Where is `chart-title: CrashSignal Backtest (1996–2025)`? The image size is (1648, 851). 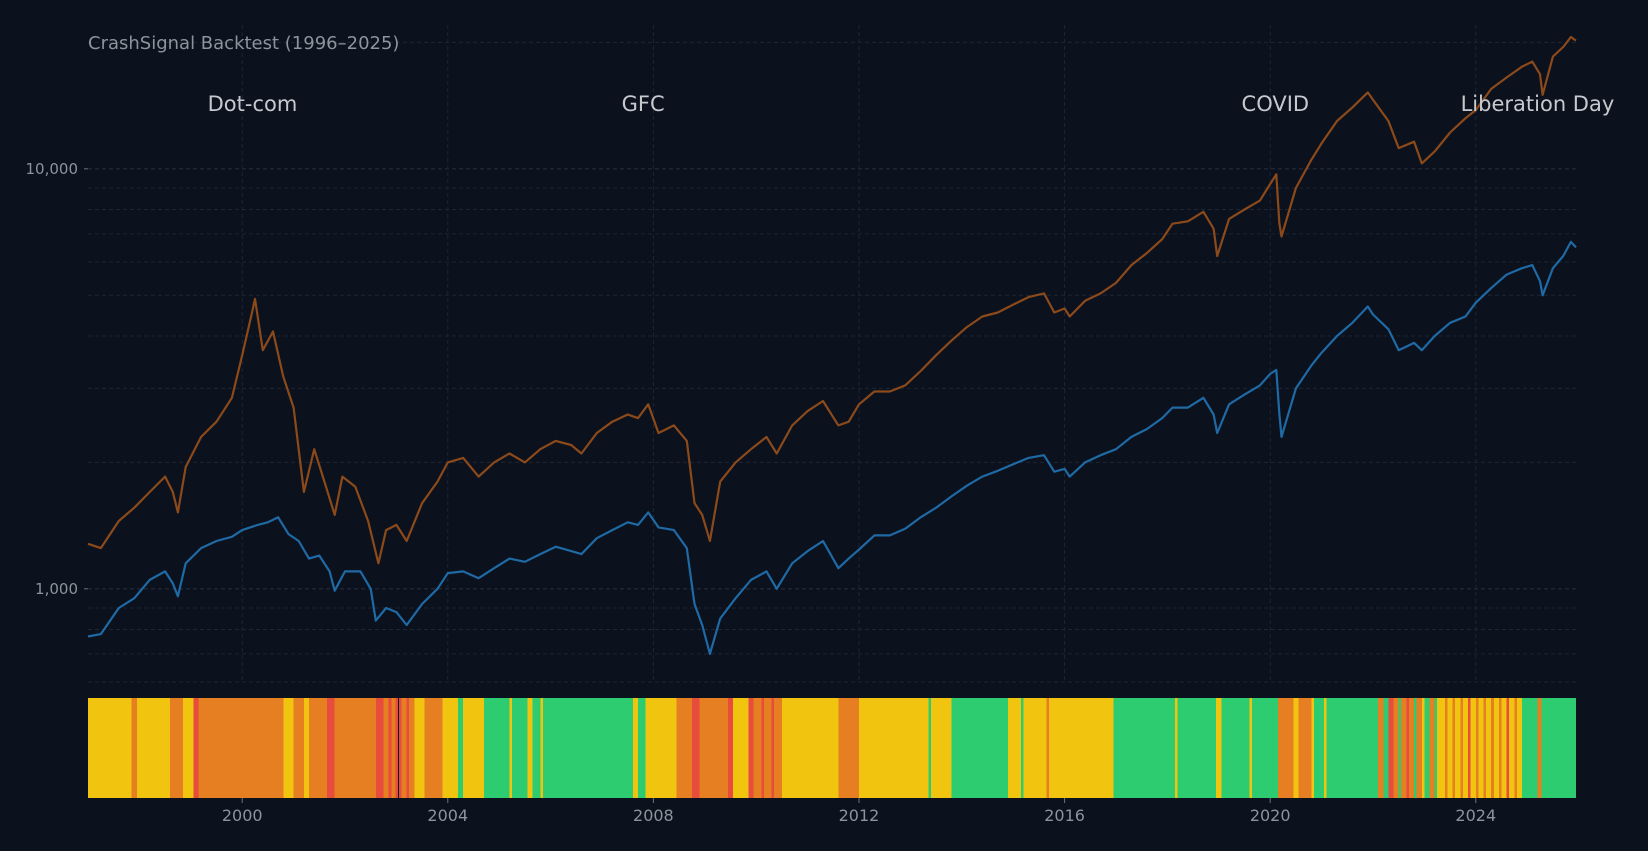
chart-title: CrashSignal Backtest (1996–2025) is located at coordinates (243, 43).